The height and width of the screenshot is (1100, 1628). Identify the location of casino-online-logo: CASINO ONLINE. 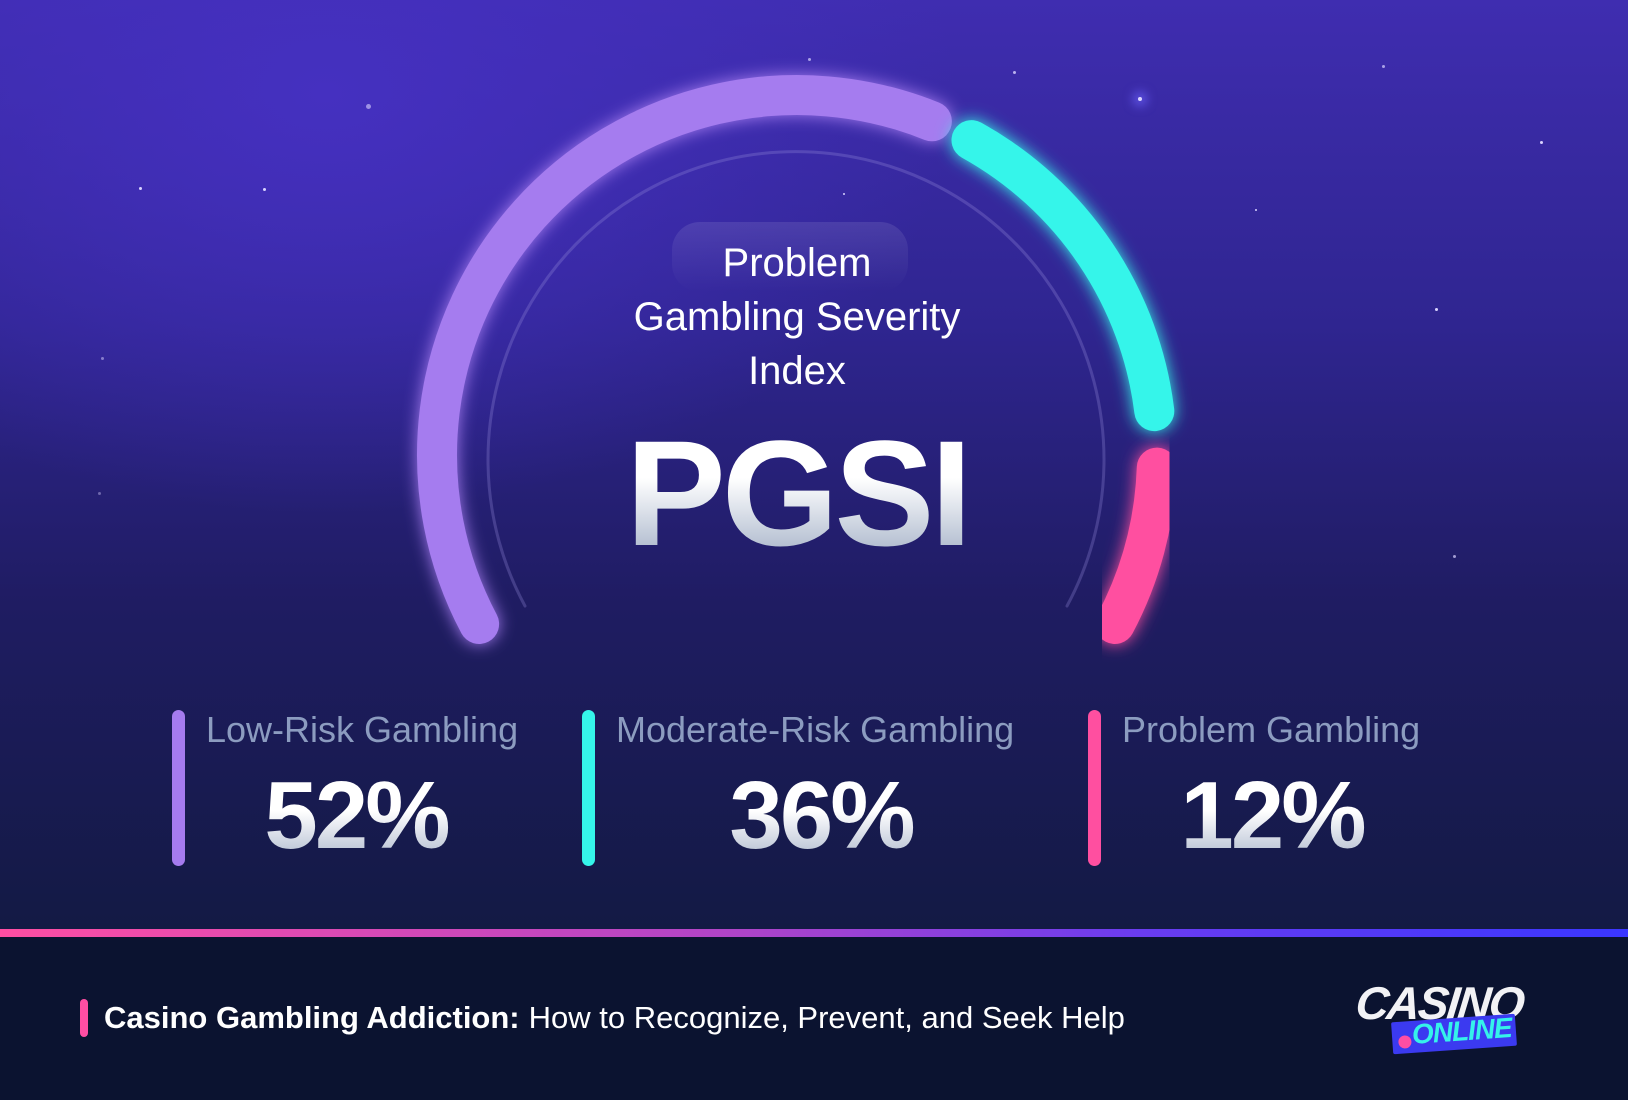
(1459, 1016).